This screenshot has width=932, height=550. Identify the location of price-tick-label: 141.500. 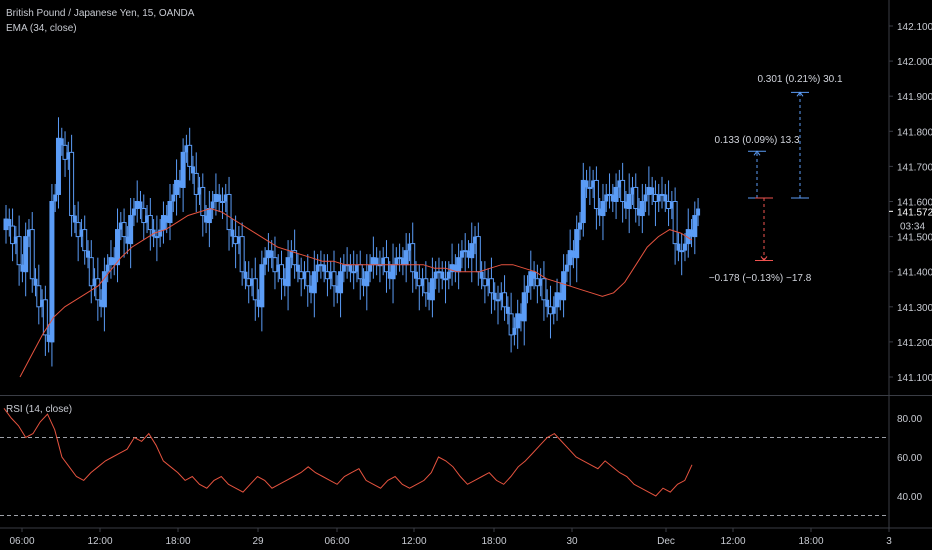
(914, 238).